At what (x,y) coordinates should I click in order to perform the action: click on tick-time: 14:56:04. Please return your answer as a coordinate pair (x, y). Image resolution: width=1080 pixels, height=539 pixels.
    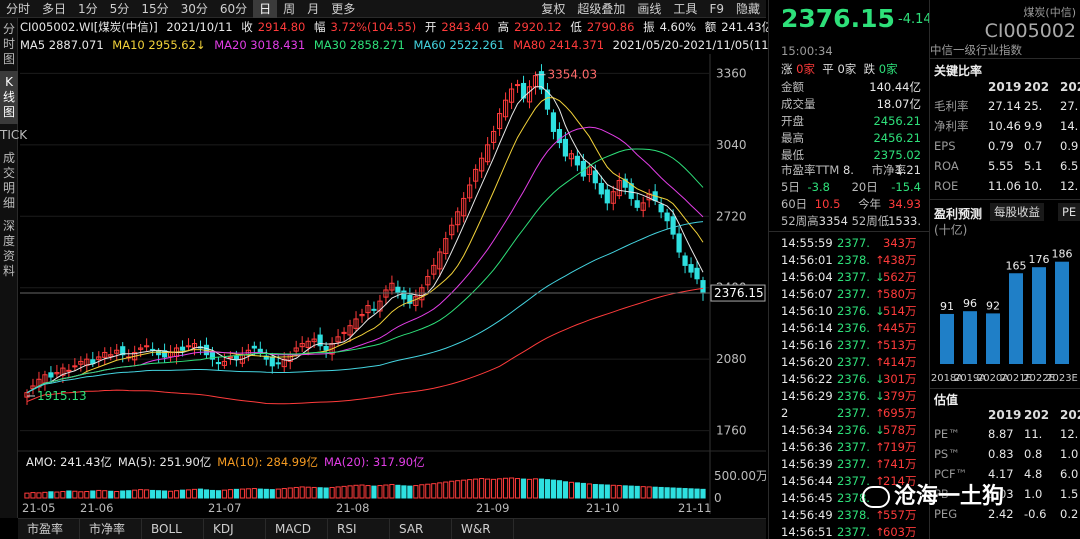
    Looking at the image, I should click on (807, 277).